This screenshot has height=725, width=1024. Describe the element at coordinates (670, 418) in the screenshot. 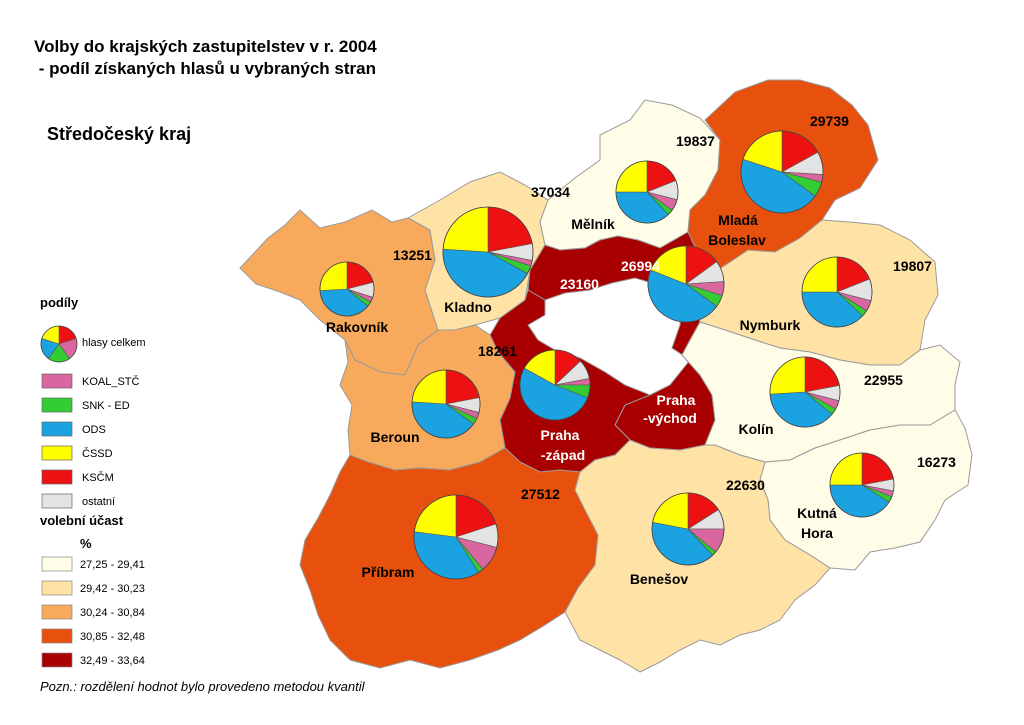

I see `district-label-praha-vychod-2: -východ` at that location.